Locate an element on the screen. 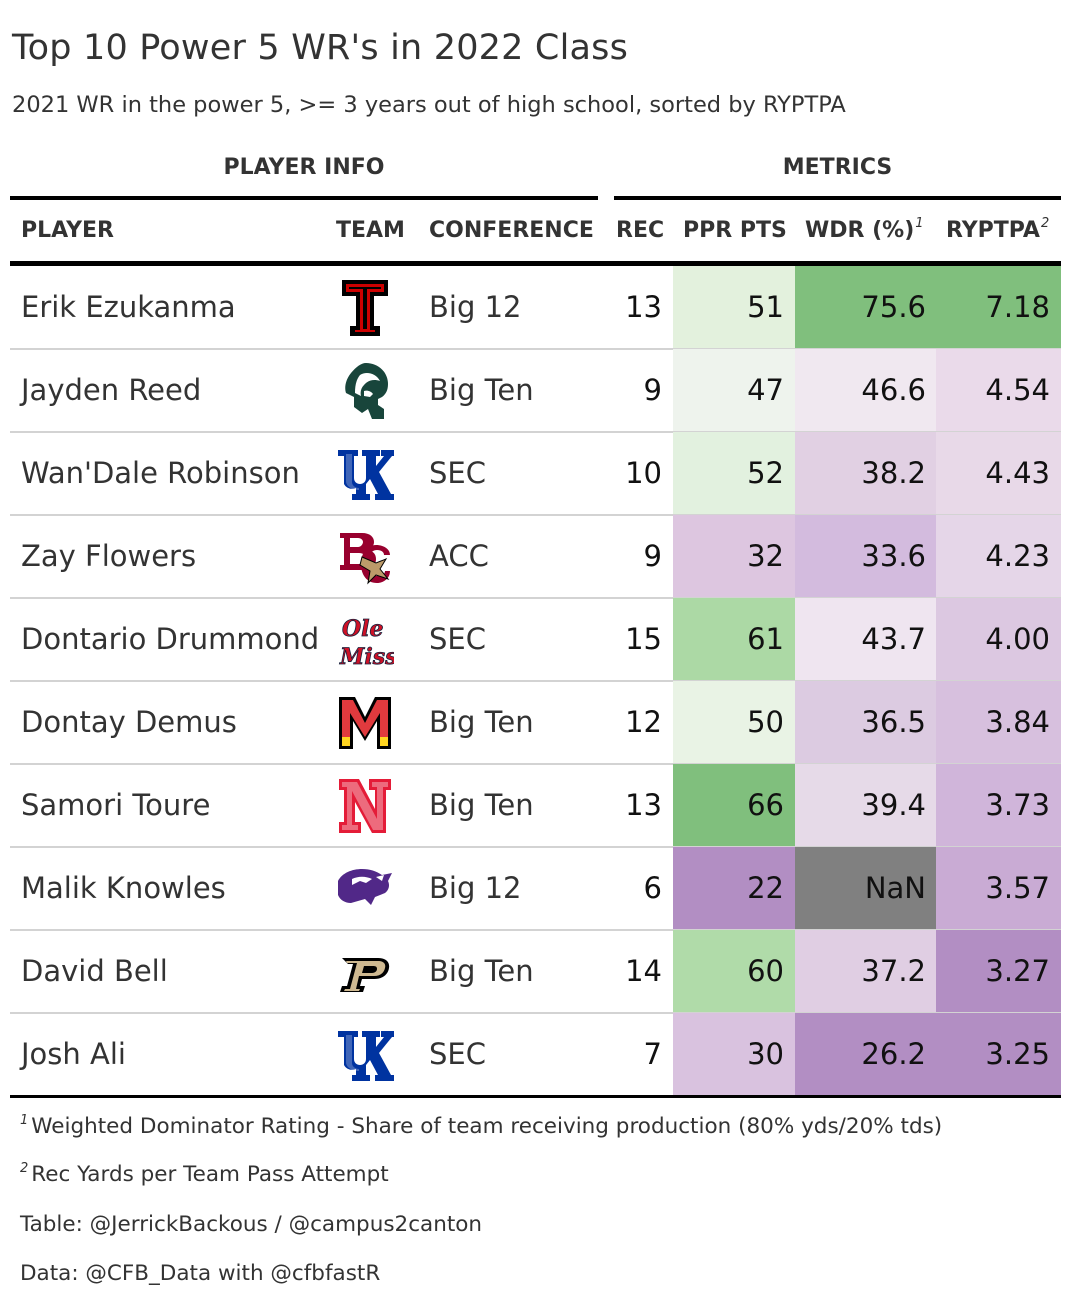  purdue-logo is located at coordinates (365, 972).